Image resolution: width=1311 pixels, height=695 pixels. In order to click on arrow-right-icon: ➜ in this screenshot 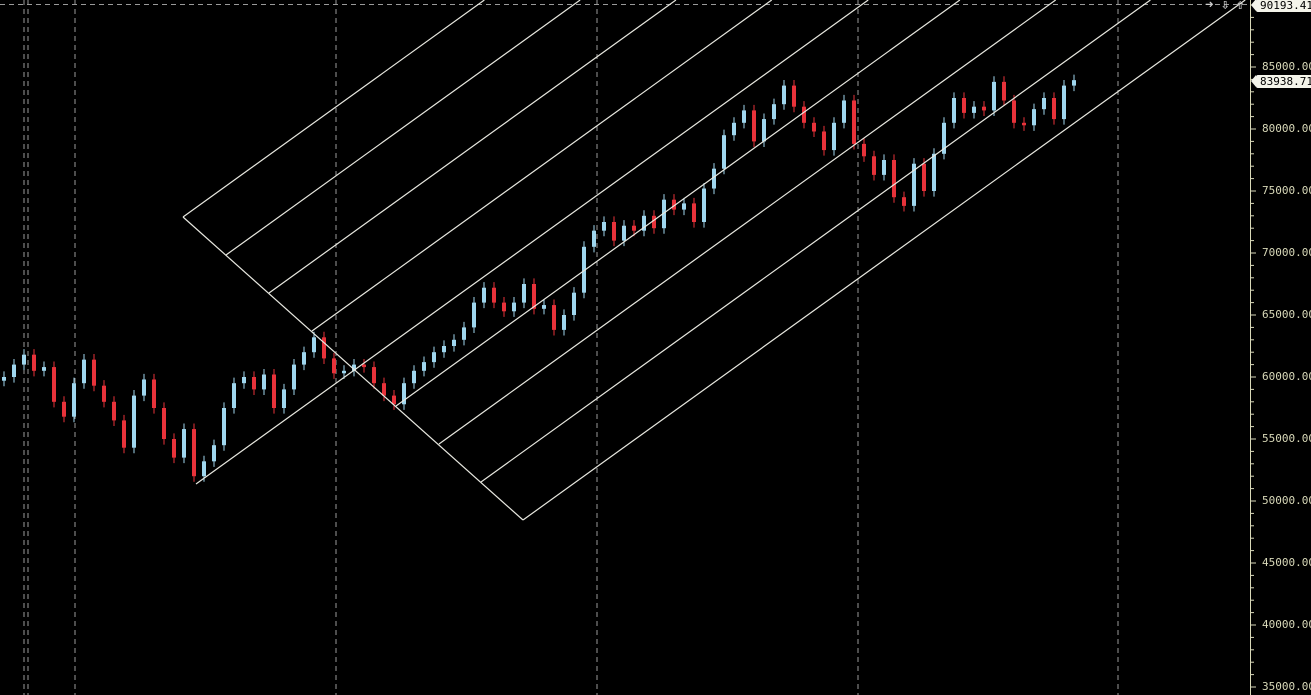, I will do `click(1209, 6)`.